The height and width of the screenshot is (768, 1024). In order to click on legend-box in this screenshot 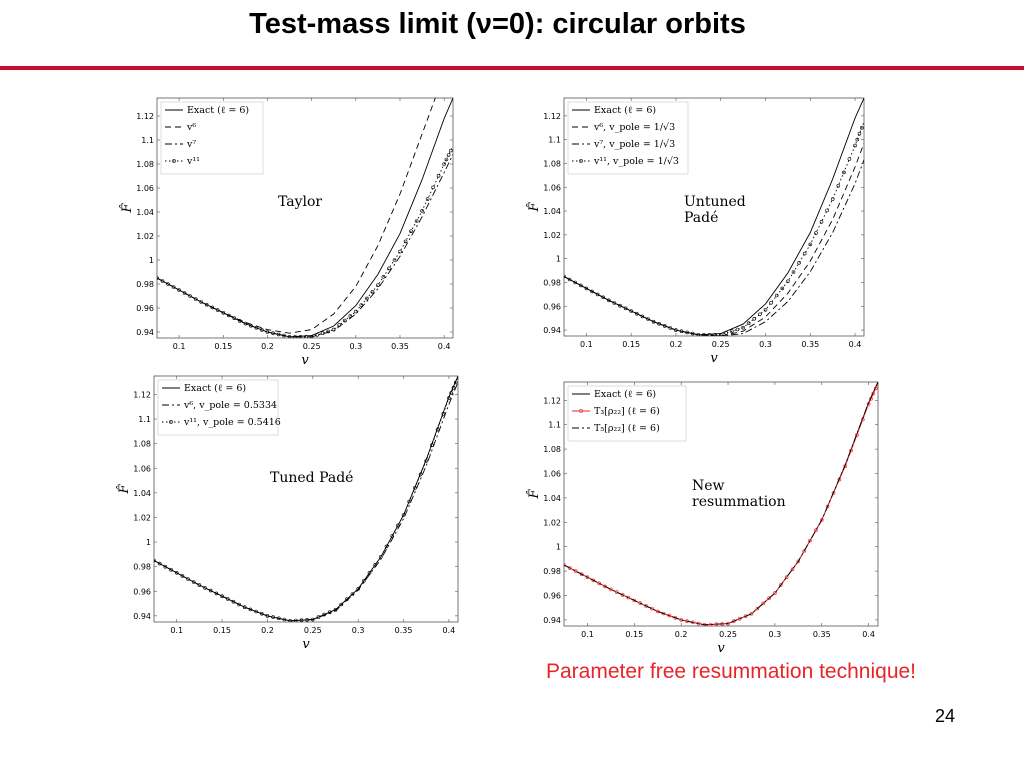, I will do `click(212, 138)`.